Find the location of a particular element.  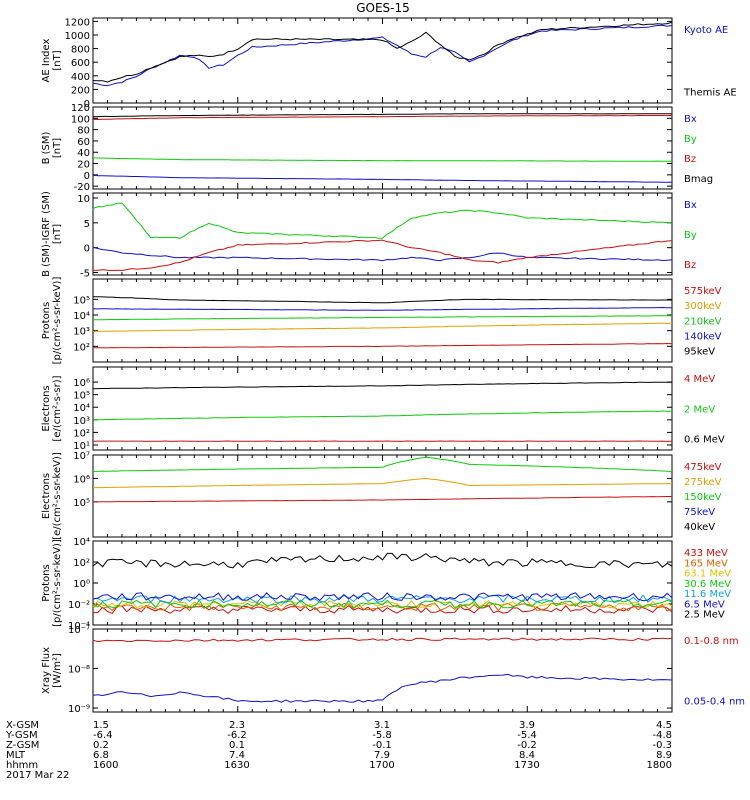

y-tick-label: 1000 is located at coordinates (77, 36).